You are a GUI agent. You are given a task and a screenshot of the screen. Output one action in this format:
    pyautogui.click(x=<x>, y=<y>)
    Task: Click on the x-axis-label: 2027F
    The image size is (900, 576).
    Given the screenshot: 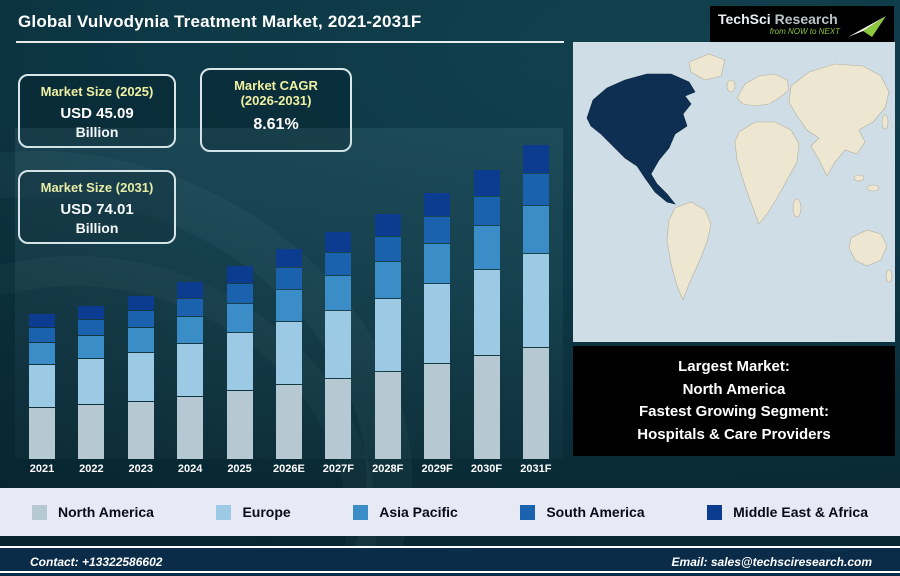 What is the action you would take?
    pyautogui.click(x=338, y=469)
    